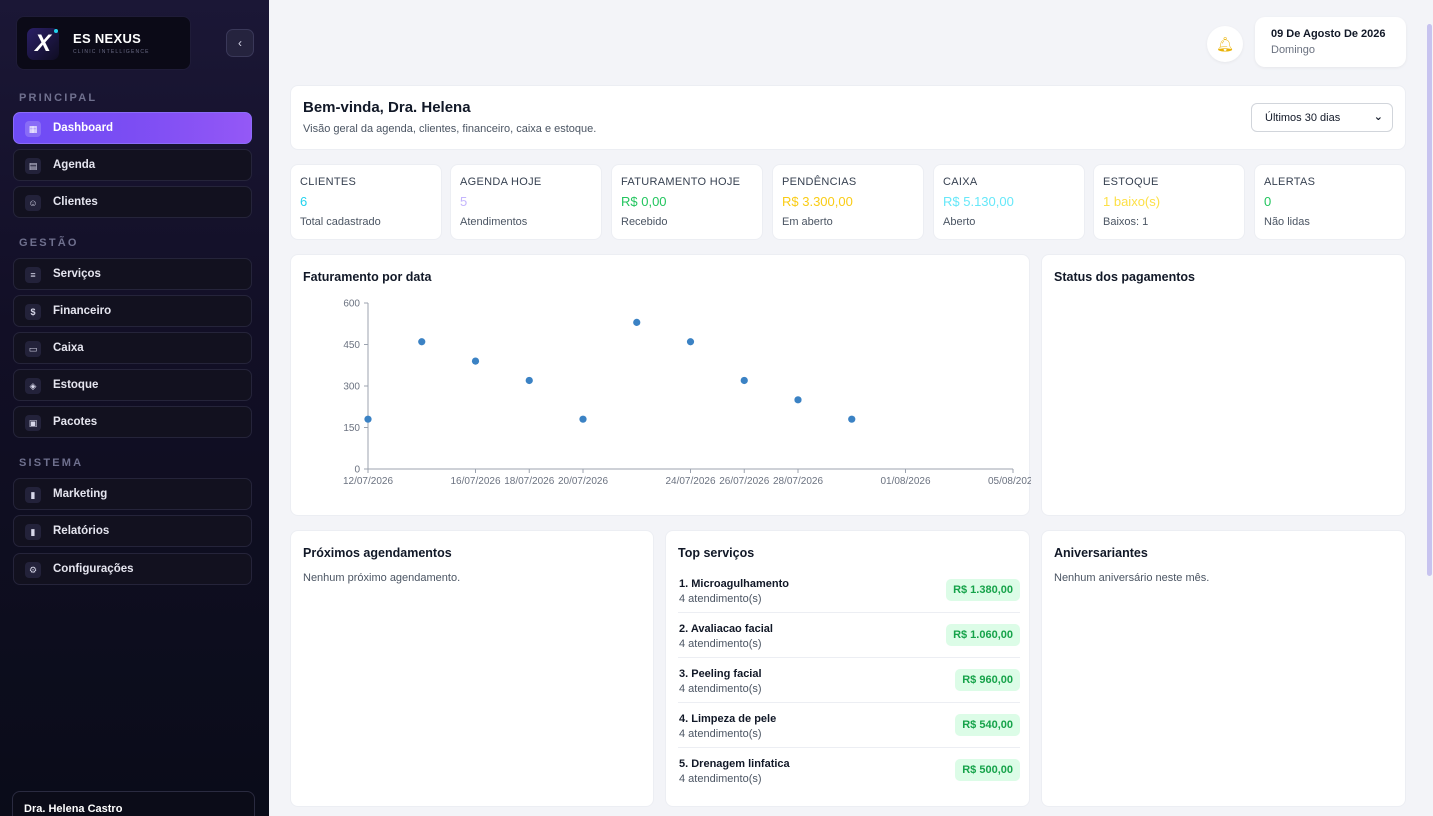  Describe the element at coordinates (644, 201) in the screenshot. I see `kpi-value: R$ 0,00` at that location.